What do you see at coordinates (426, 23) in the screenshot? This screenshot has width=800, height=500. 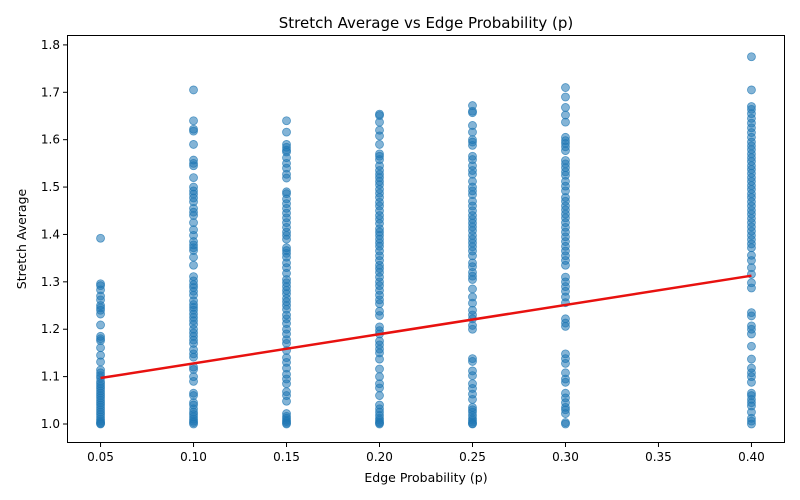 I see `chart-title: Stretch Average vs Edge Probability (p)` at bounding box center [426, 23].